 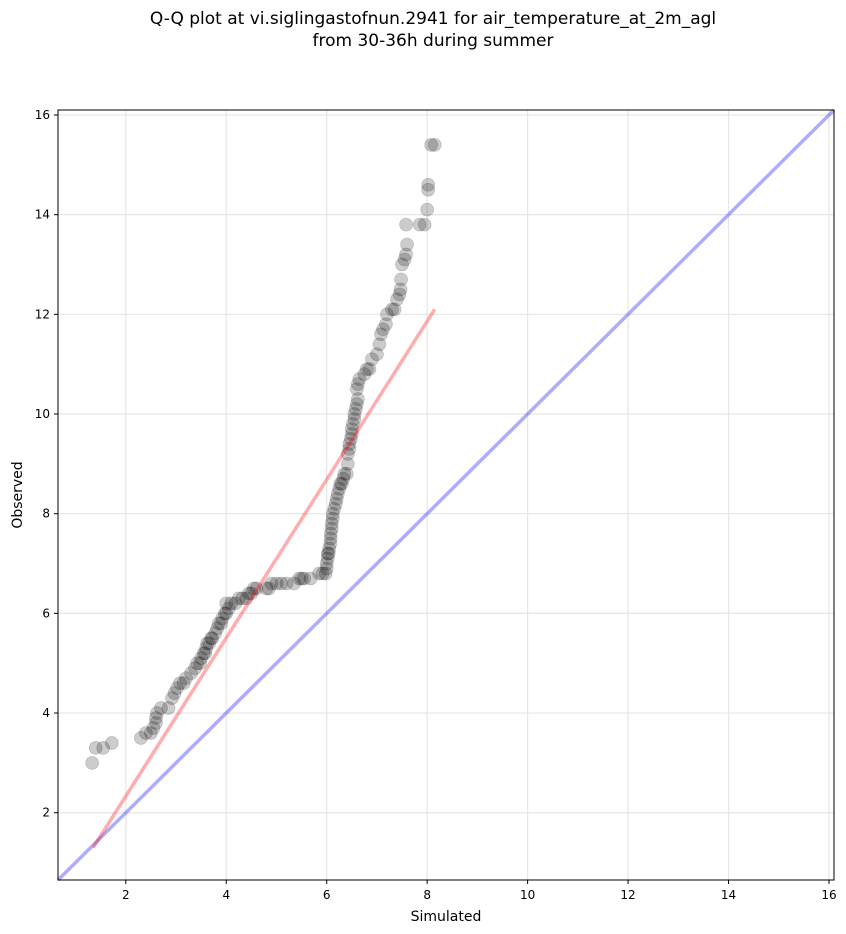 I want to click on x-axis-label: Simulated, so click(x=446, y=917).